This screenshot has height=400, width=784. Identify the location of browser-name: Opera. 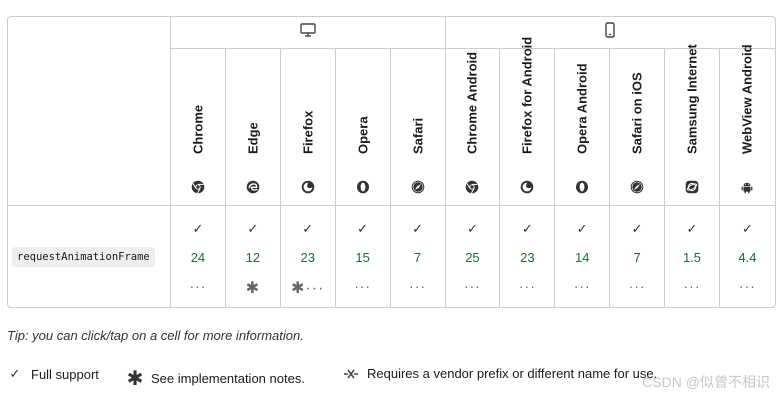
(363, 135).